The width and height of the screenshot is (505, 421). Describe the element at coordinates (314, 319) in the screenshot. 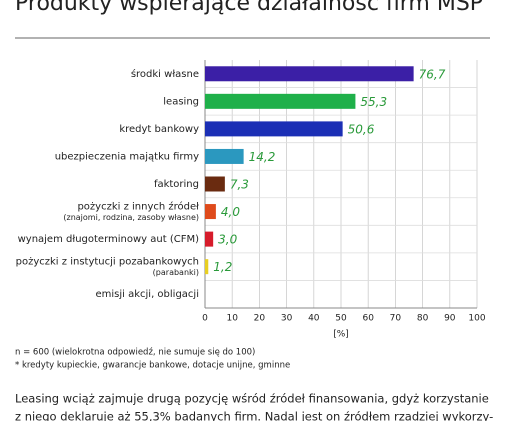

I see `x-tick-label: 40` at that location.